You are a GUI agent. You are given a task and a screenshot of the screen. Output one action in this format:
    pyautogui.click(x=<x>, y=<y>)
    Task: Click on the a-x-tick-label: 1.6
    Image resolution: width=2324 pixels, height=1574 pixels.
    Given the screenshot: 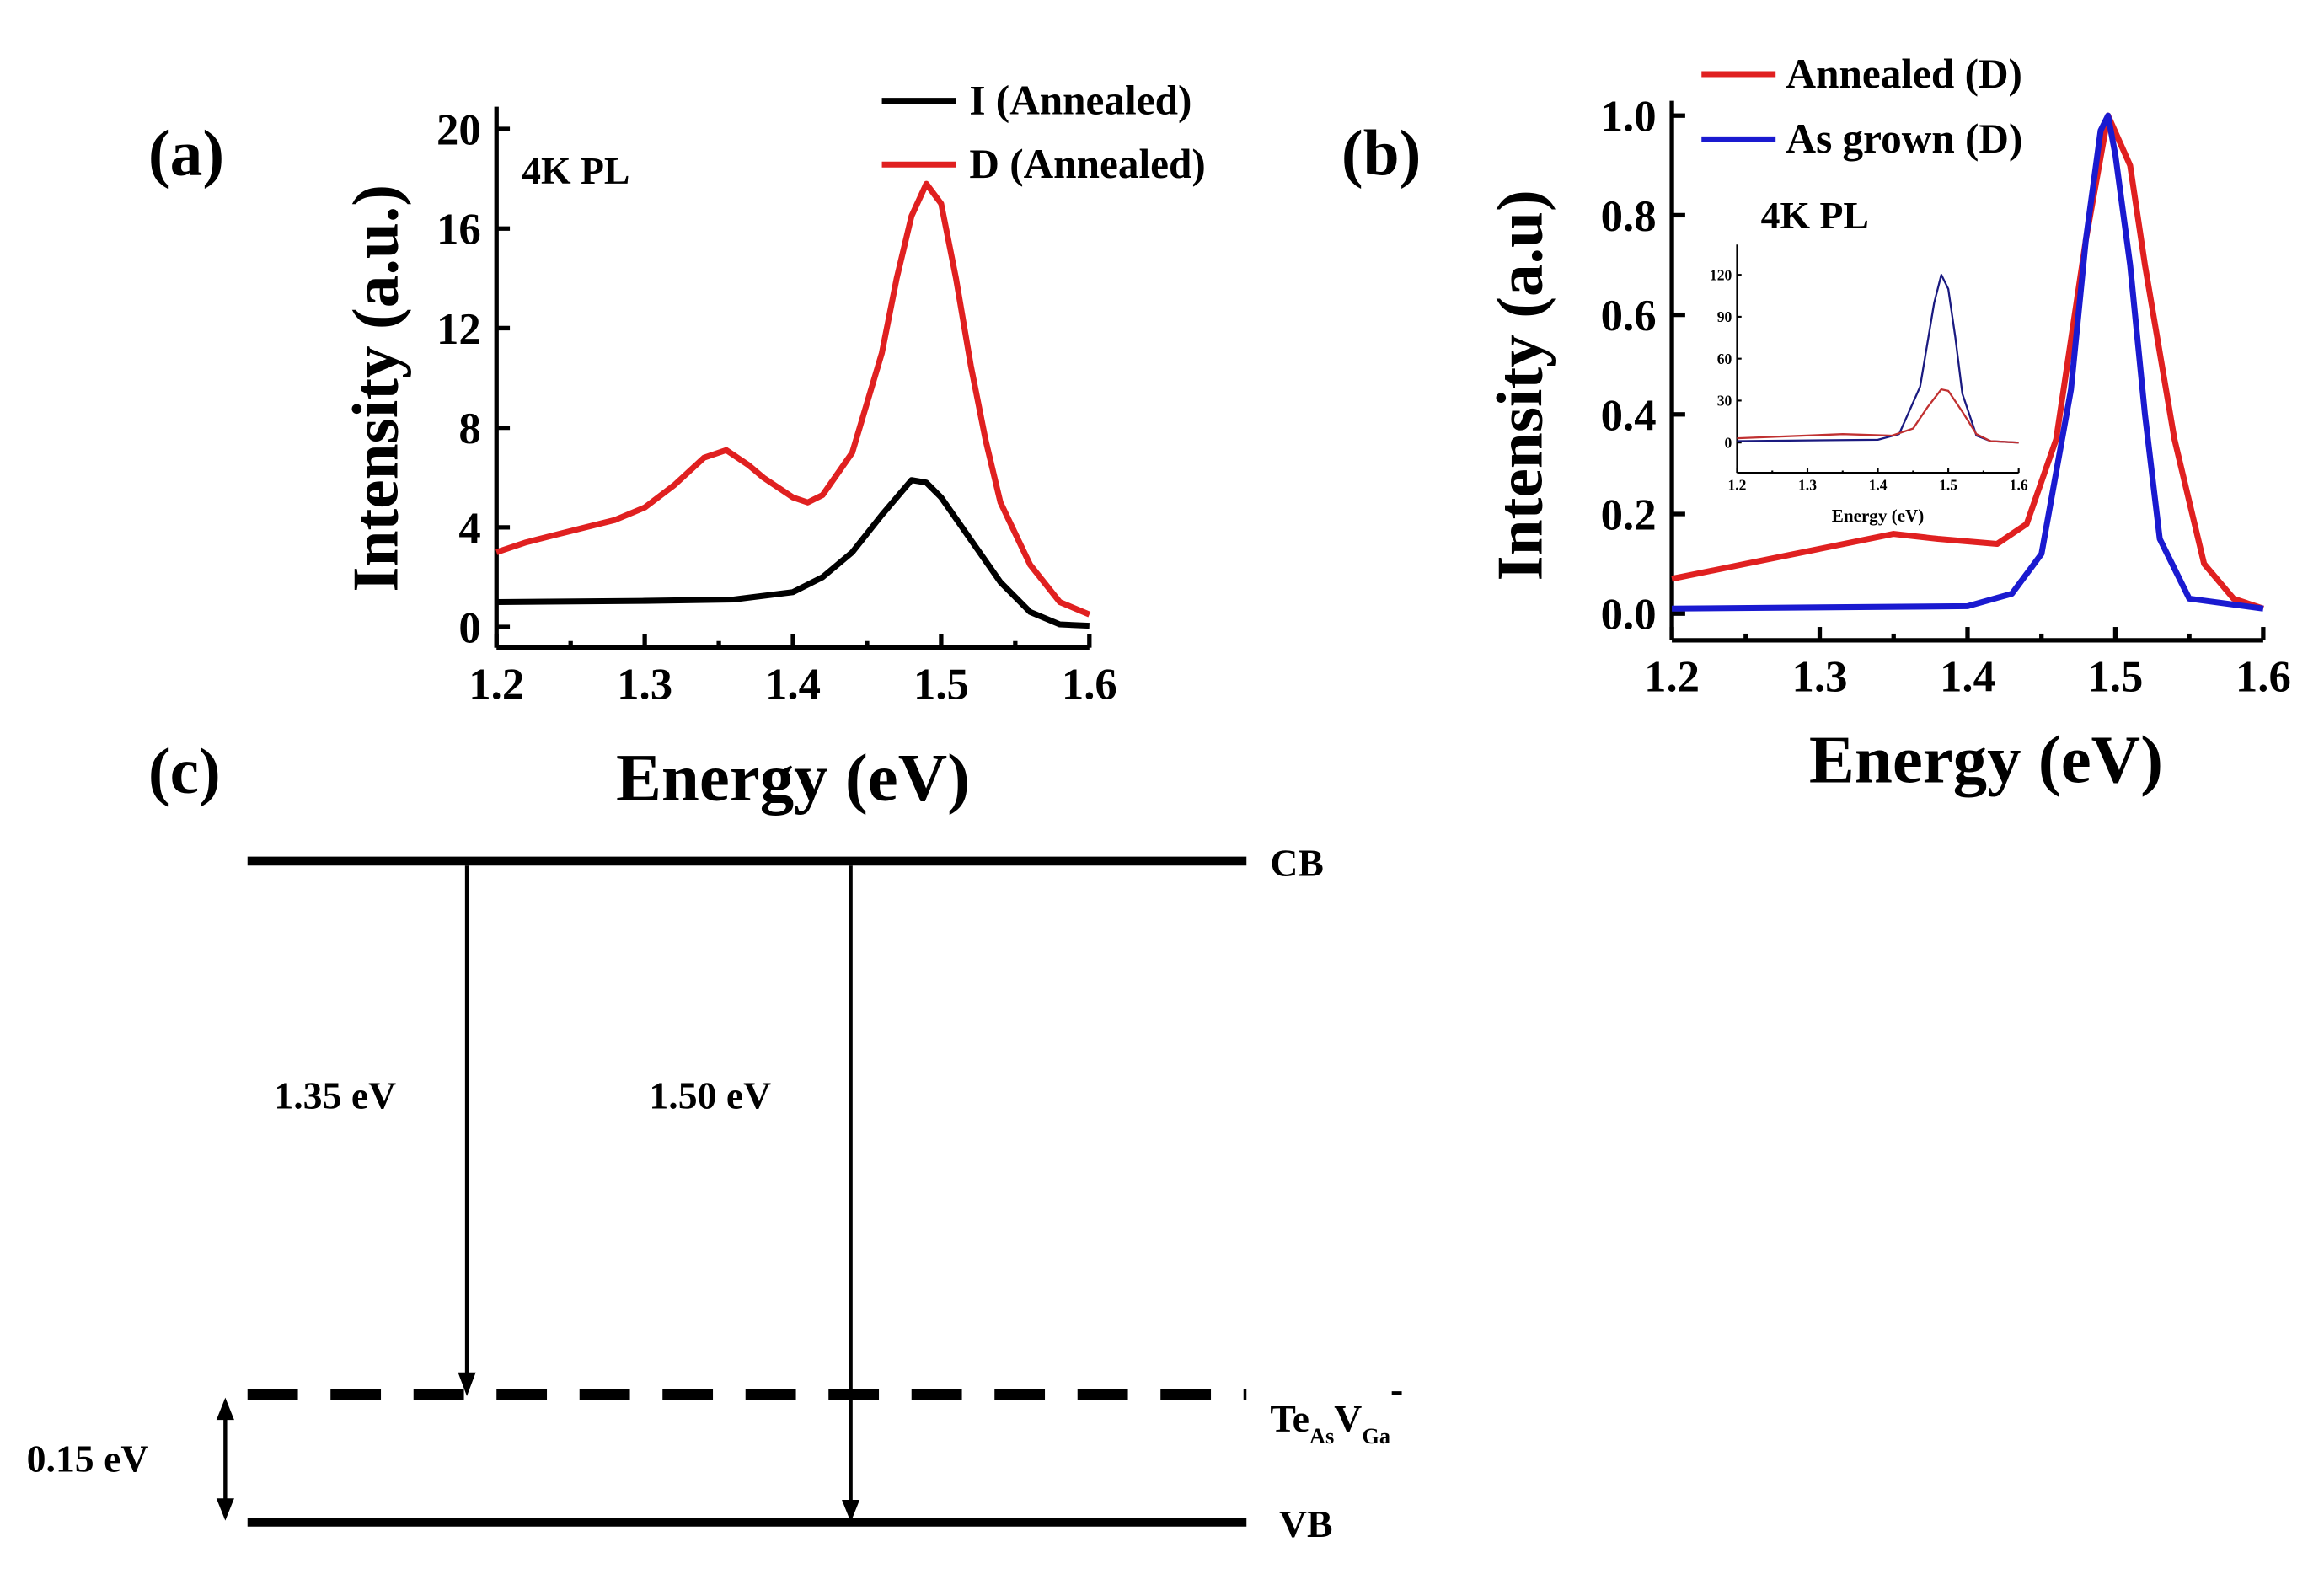 What is the action you would take?
    pyautogui.click(x=1089, y=684)
    